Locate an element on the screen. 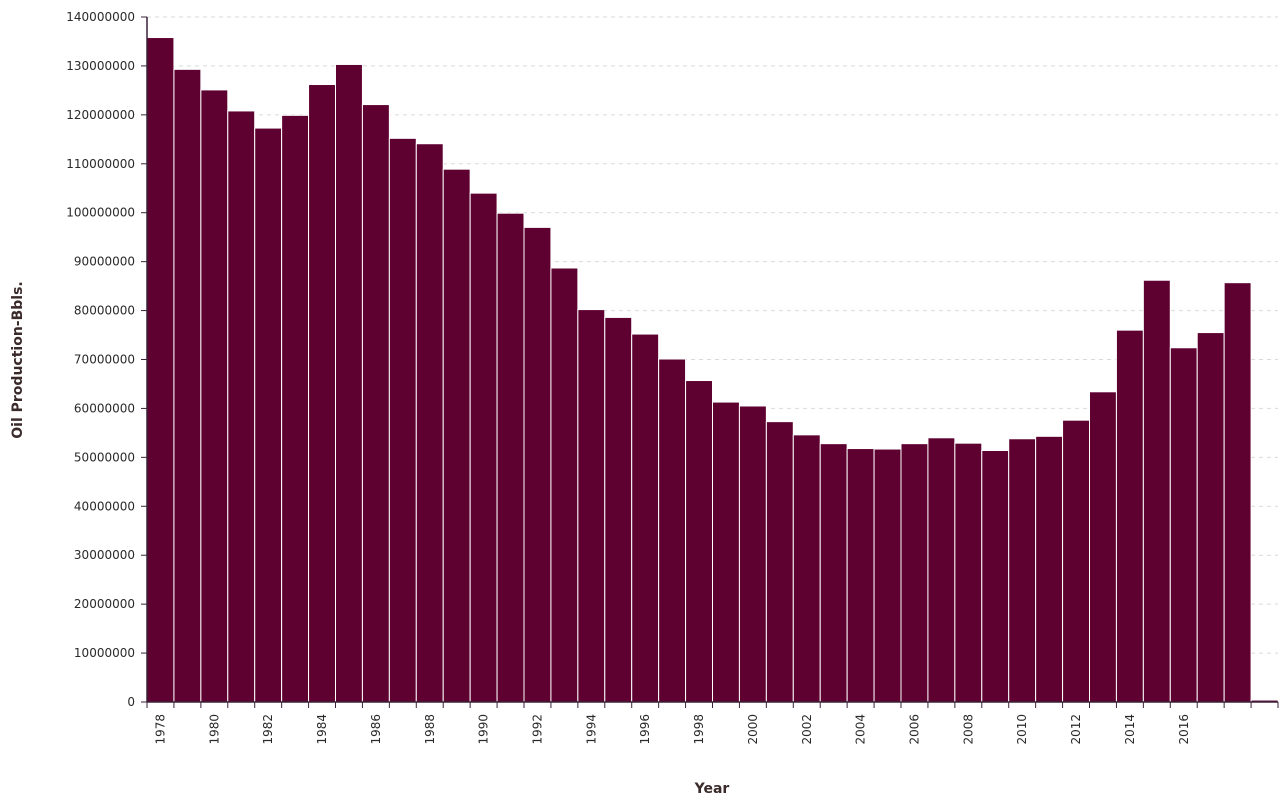 Image resolution: width=1284 pixels, height=802 pixels. x-tick-label: 1980 is located at coordinates (214, 729).